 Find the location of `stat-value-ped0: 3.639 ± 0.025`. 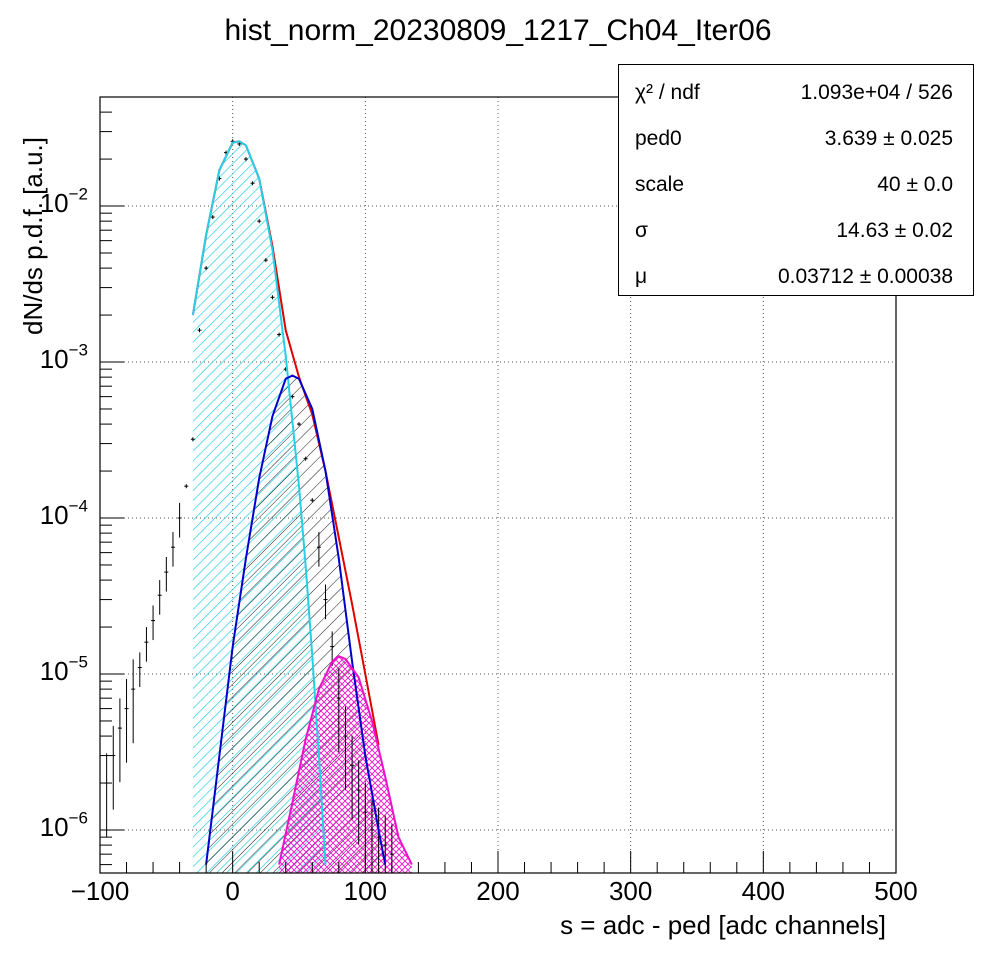

stat-value-ped0: 3.639 ± 0.025 is located at coordinates (888, 138).